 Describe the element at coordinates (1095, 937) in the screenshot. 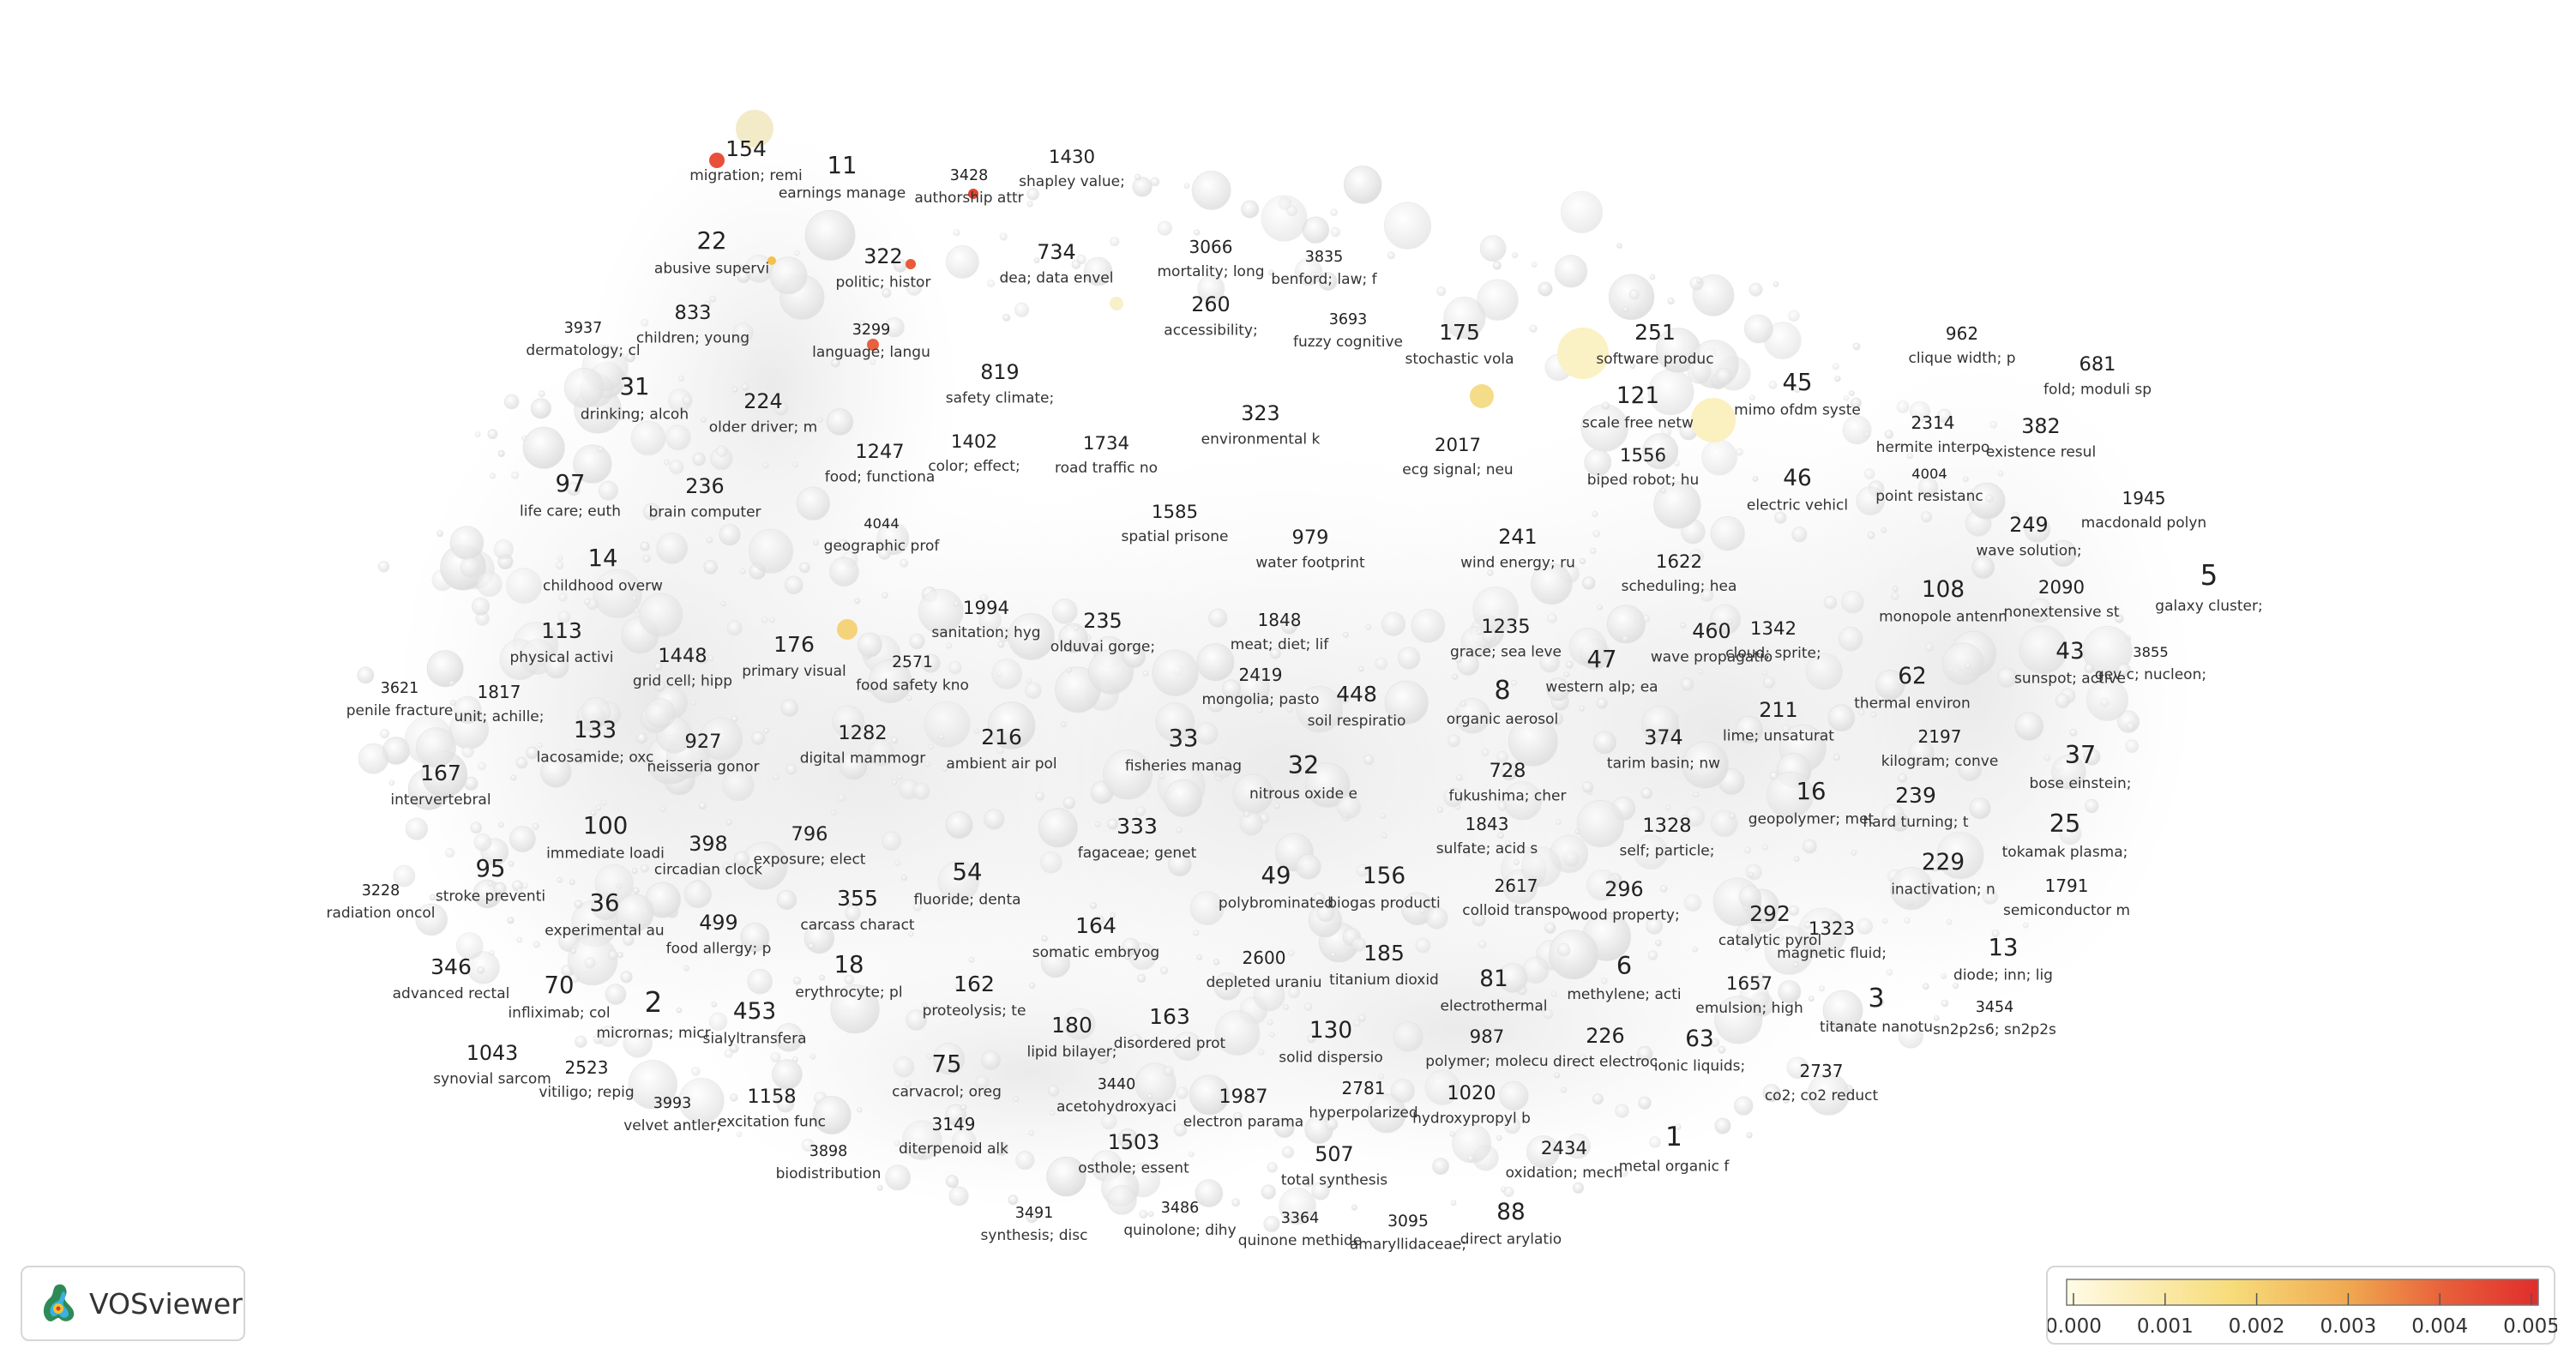

I see `cluster-node: 164 somatic embryog` at that location.